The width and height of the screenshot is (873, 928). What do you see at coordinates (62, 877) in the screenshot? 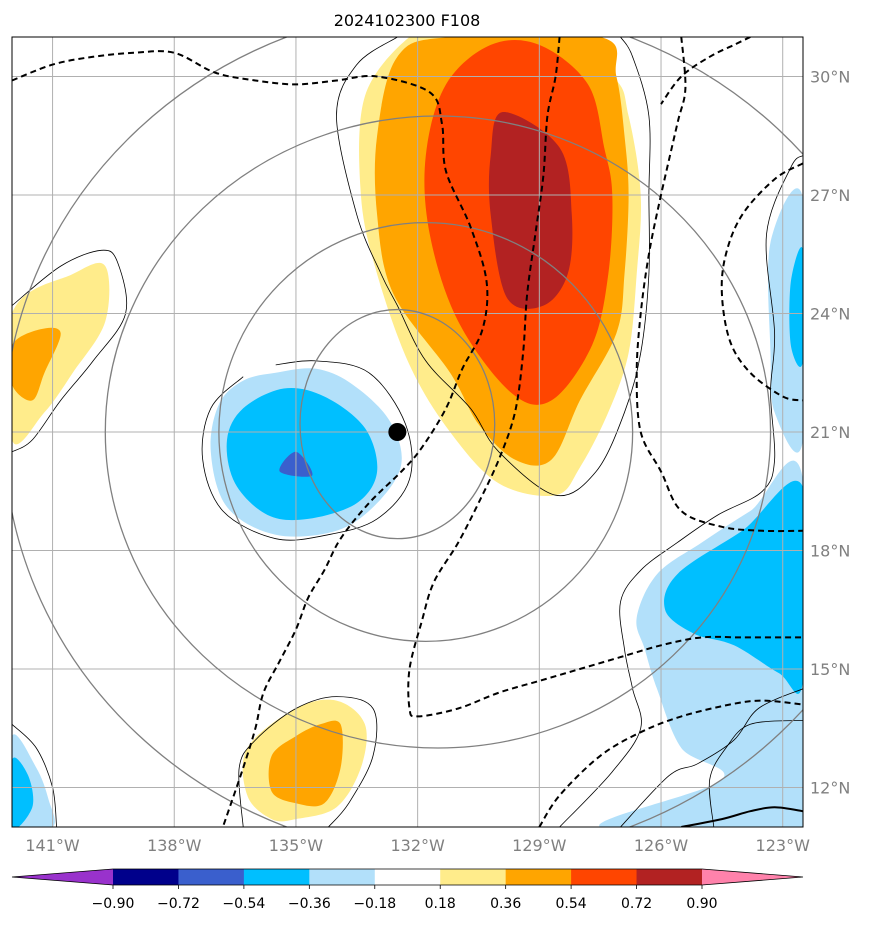
I see `colorbar-extend-min` at bounding box center [62, 877].